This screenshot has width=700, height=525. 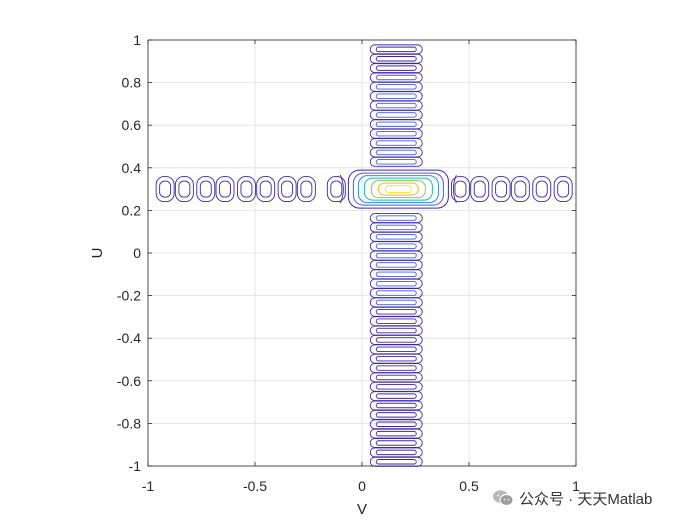 I want to click on y-tick-label: 0, so click(x=137, y=253).